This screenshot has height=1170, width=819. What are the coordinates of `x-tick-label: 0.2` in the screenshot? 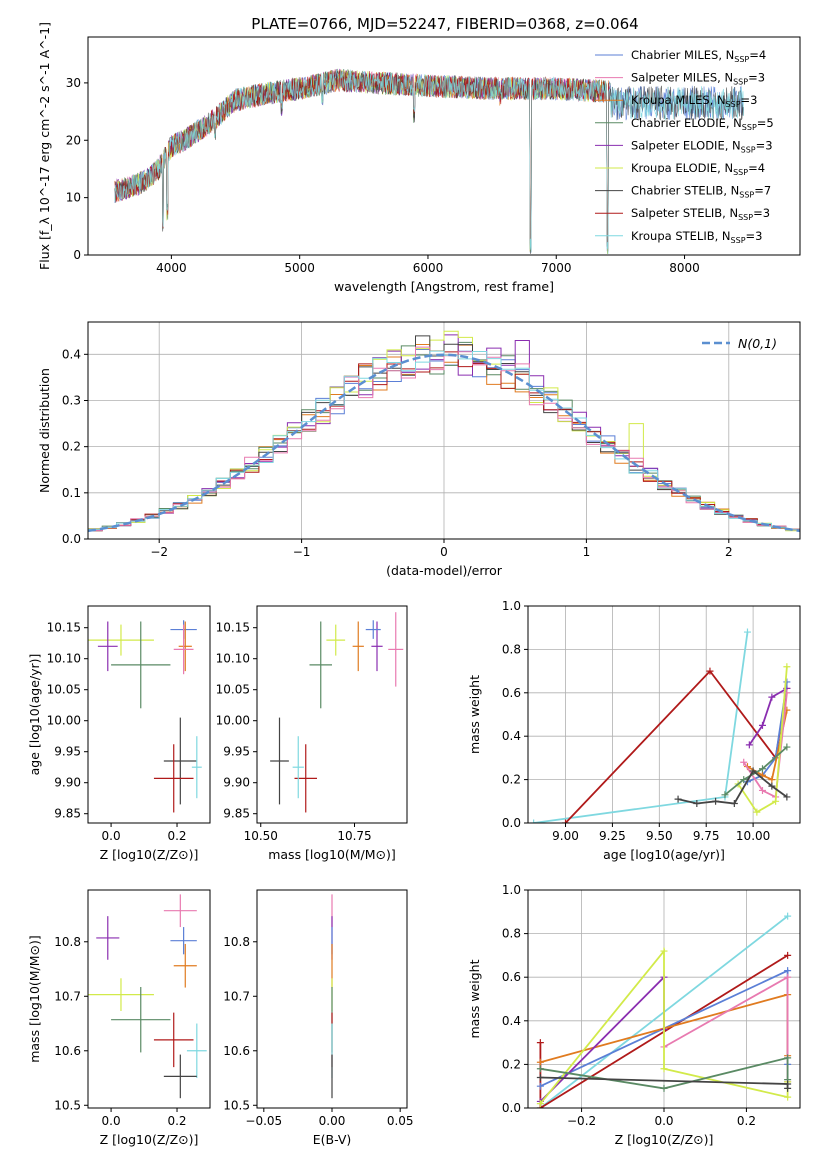 It's located at (746, 1121).